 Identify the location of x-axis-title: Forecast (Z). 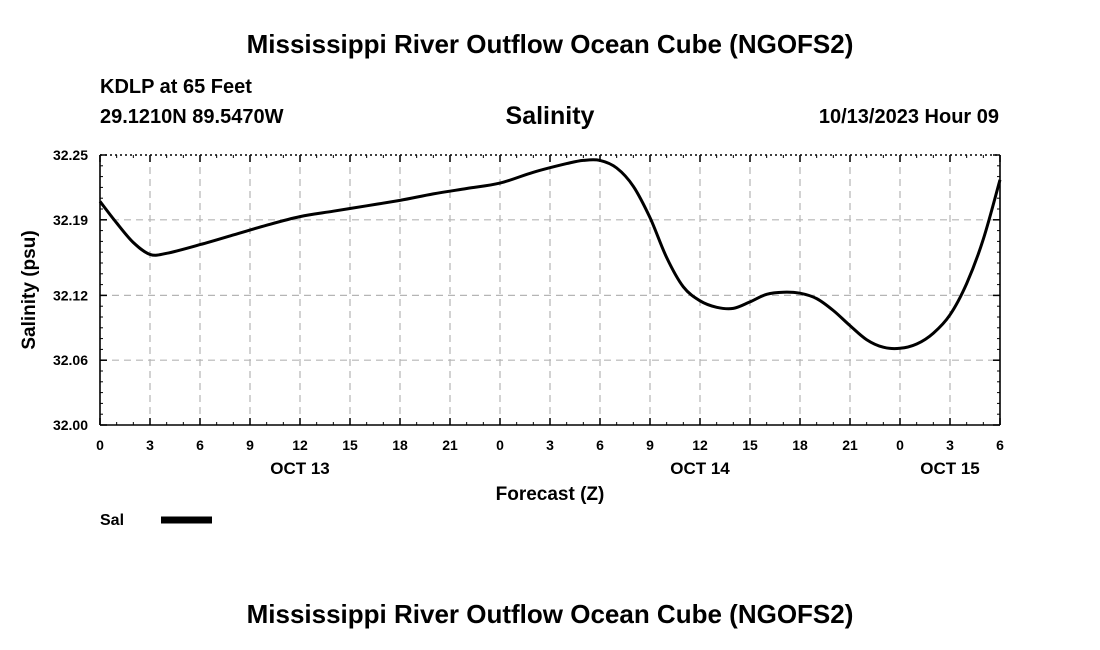
(550, 494).